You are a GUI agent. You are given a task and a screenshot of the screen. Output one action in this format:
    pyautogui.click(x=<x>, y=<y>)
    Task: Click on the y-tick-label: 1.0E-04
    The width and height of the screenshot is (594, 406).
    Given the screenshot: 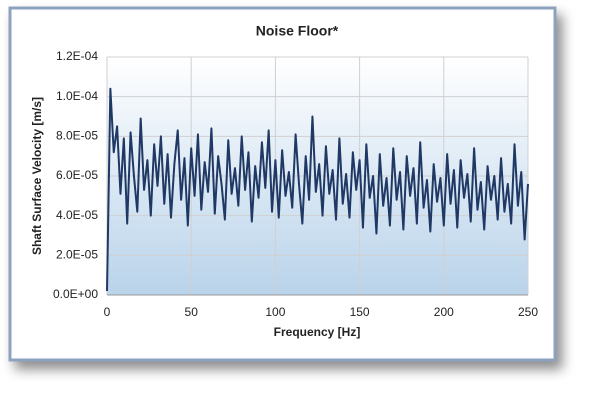 What is the action you would take?
    pyautogui.click(x=77, y=96)
    